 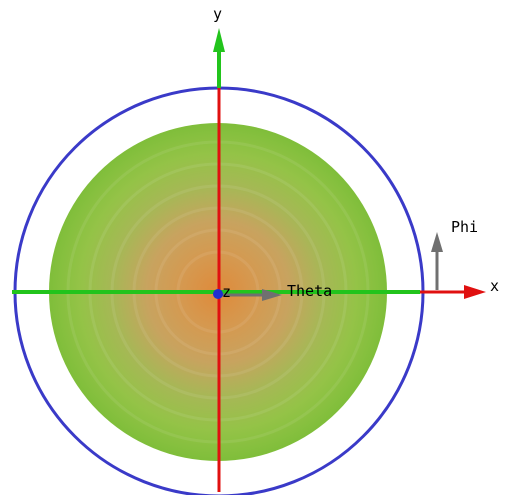 I want to click on z-axis-origin, so click(x=218, y=294).